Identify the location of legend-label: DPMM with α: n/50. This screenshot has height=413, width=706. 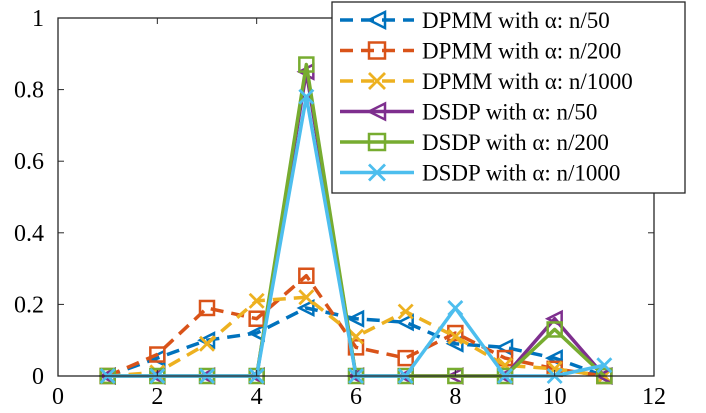
(516, 20).